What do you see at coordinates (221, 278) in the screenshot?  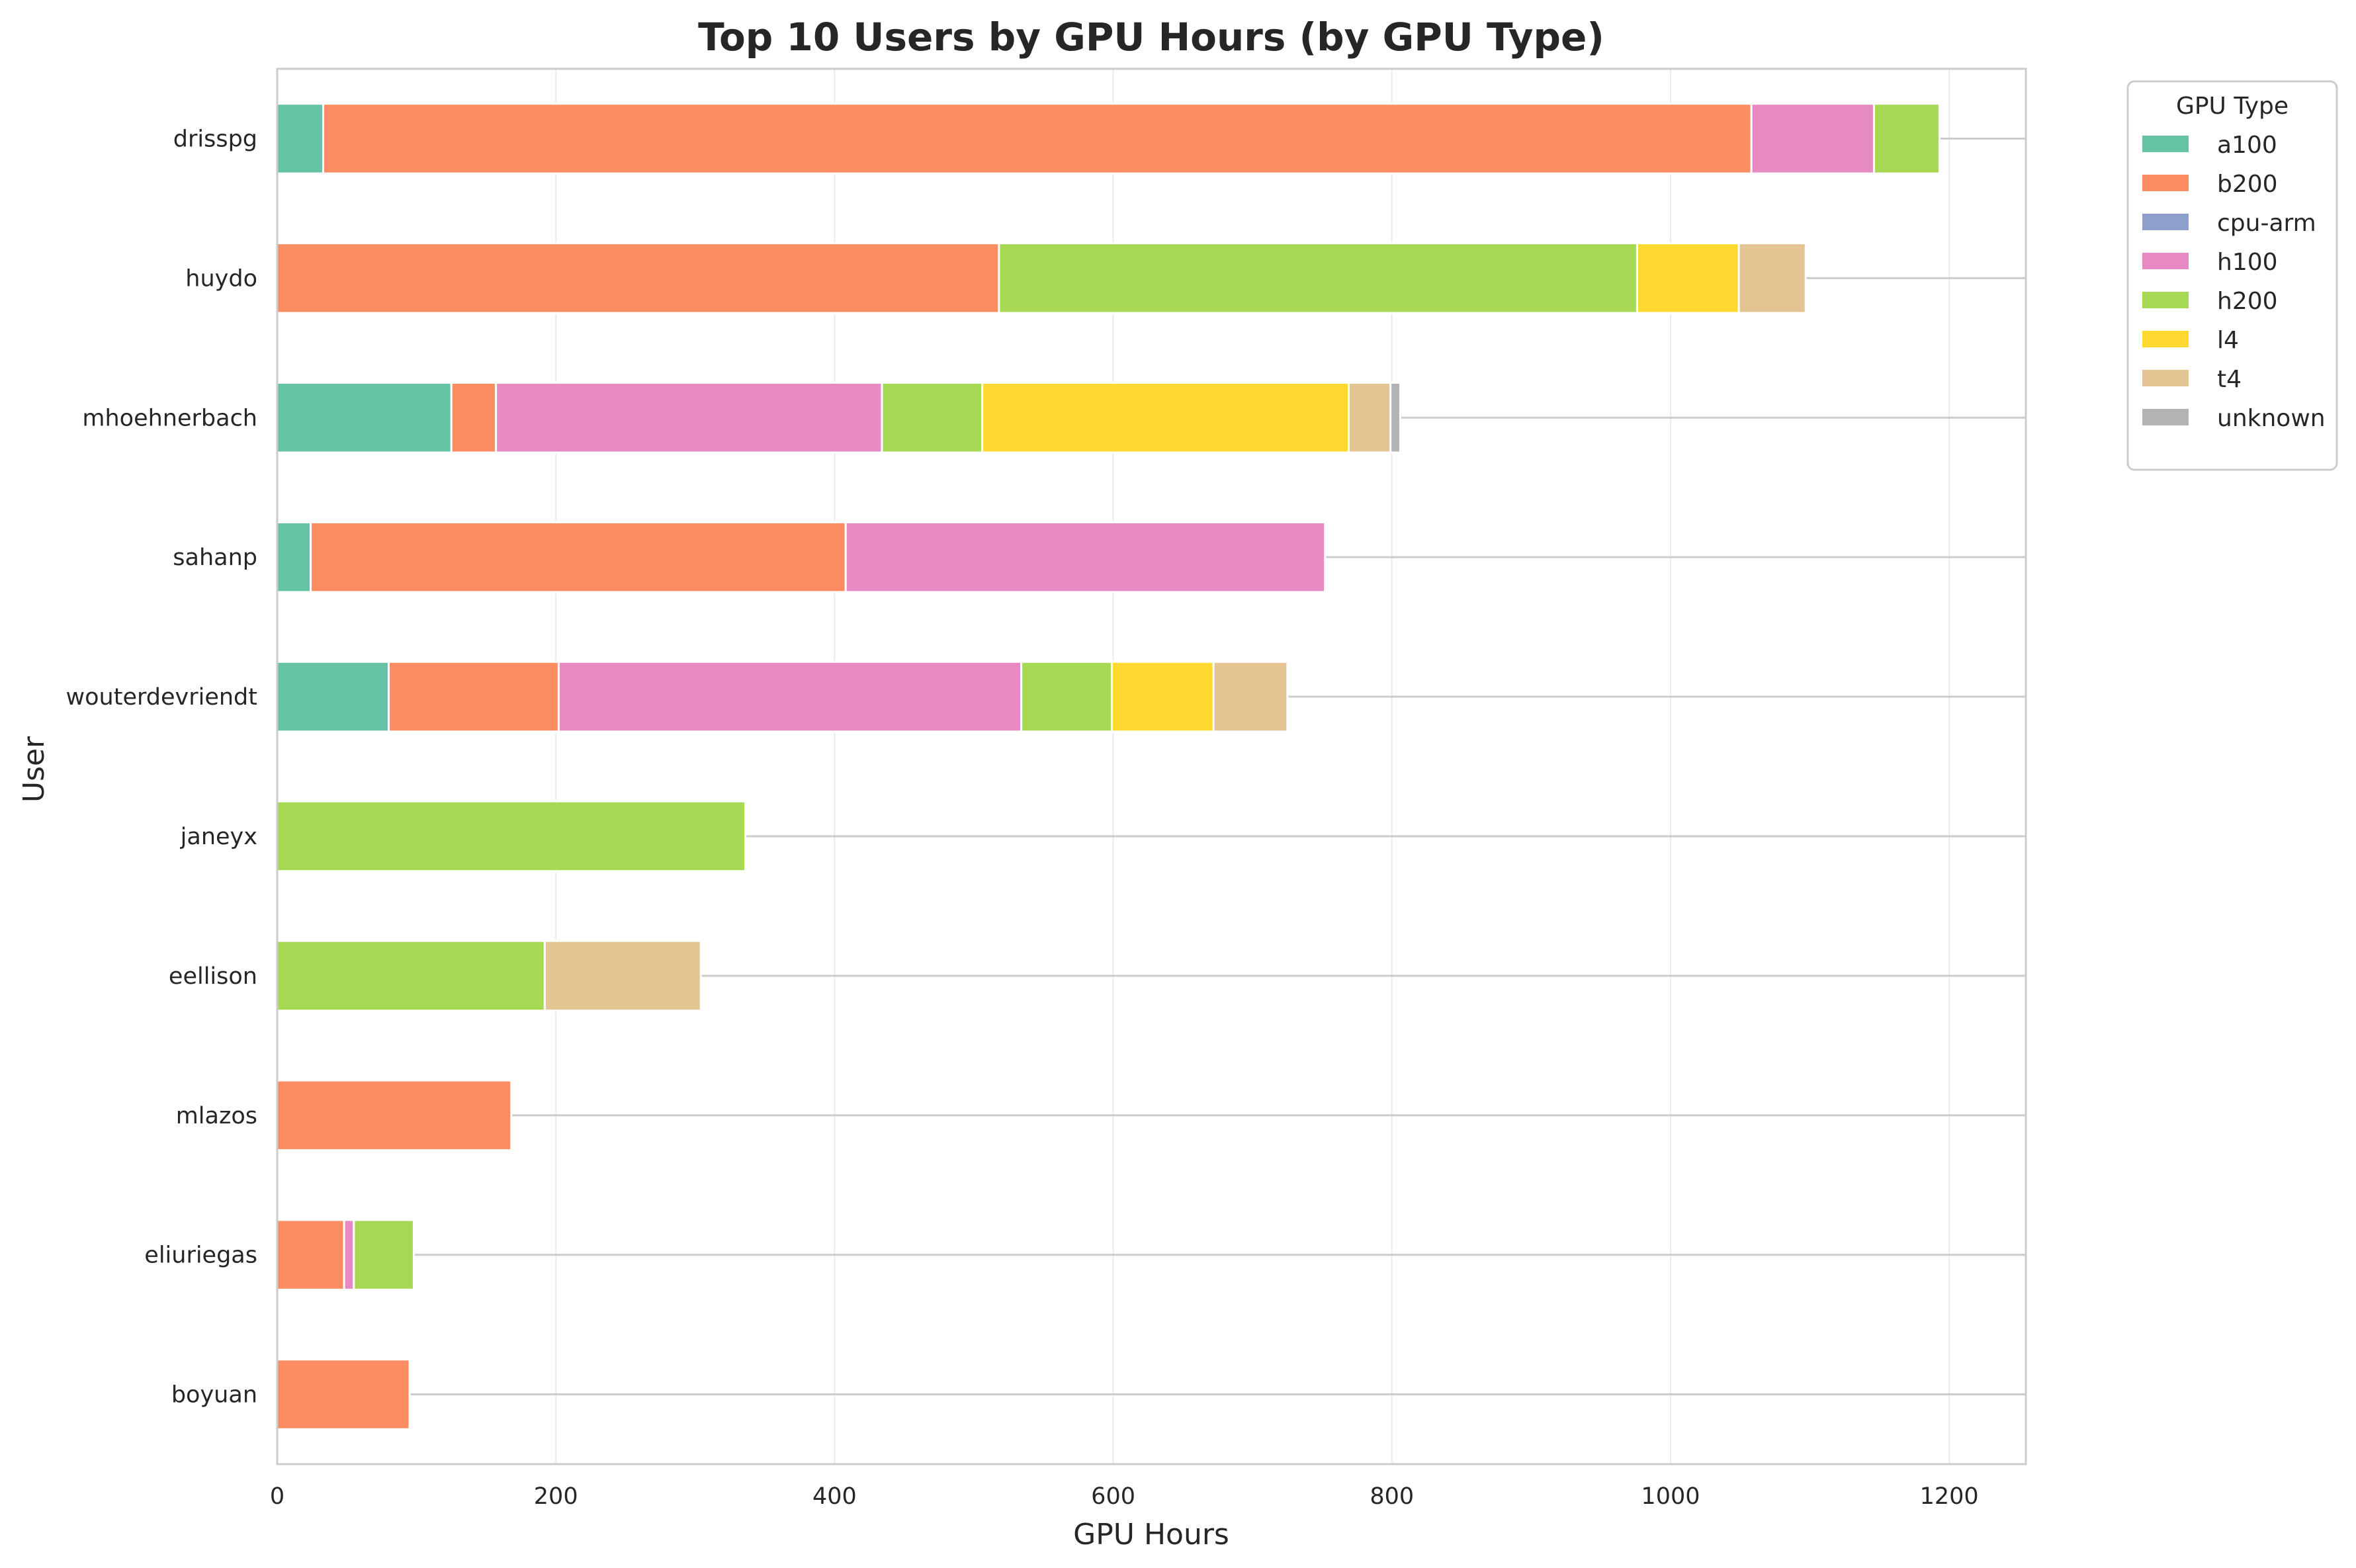 I see `y-tick-label-huydo: huydo` at bounding box center [221, 278].